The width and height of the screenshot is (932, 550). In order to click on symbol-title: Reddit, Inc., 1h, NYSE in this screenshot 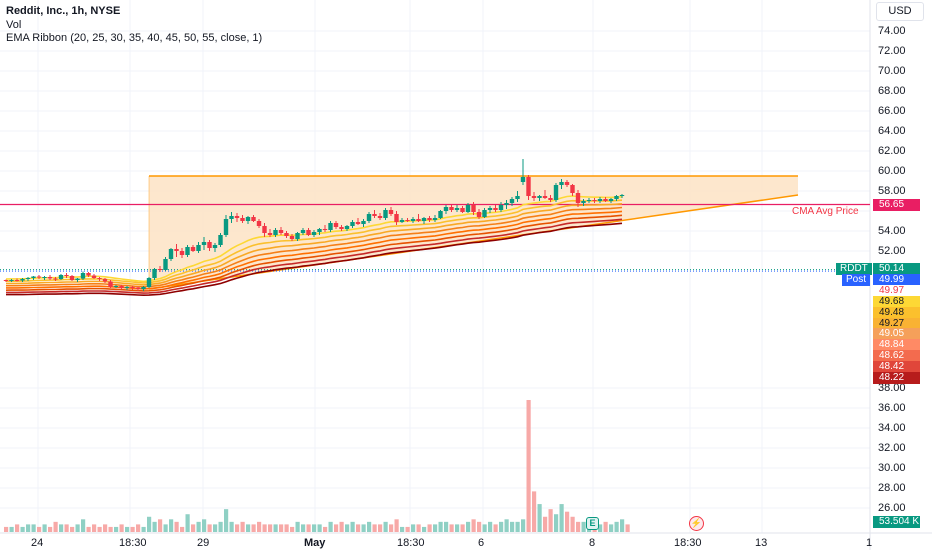, I will do `click(63, 11)`.